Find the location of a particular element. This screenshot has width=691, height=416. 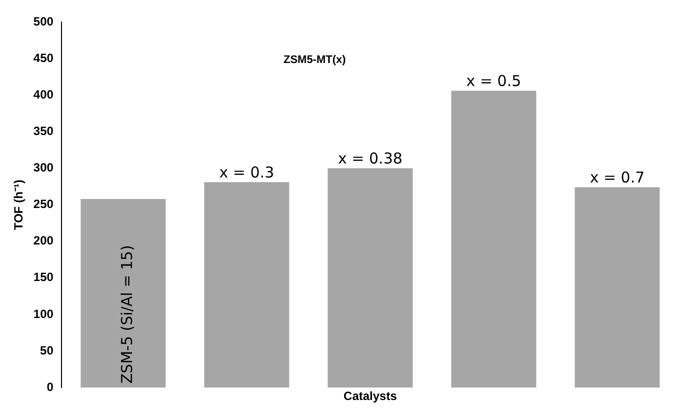

x-axis-title: Catalysts is located at coordinates (371, 396).